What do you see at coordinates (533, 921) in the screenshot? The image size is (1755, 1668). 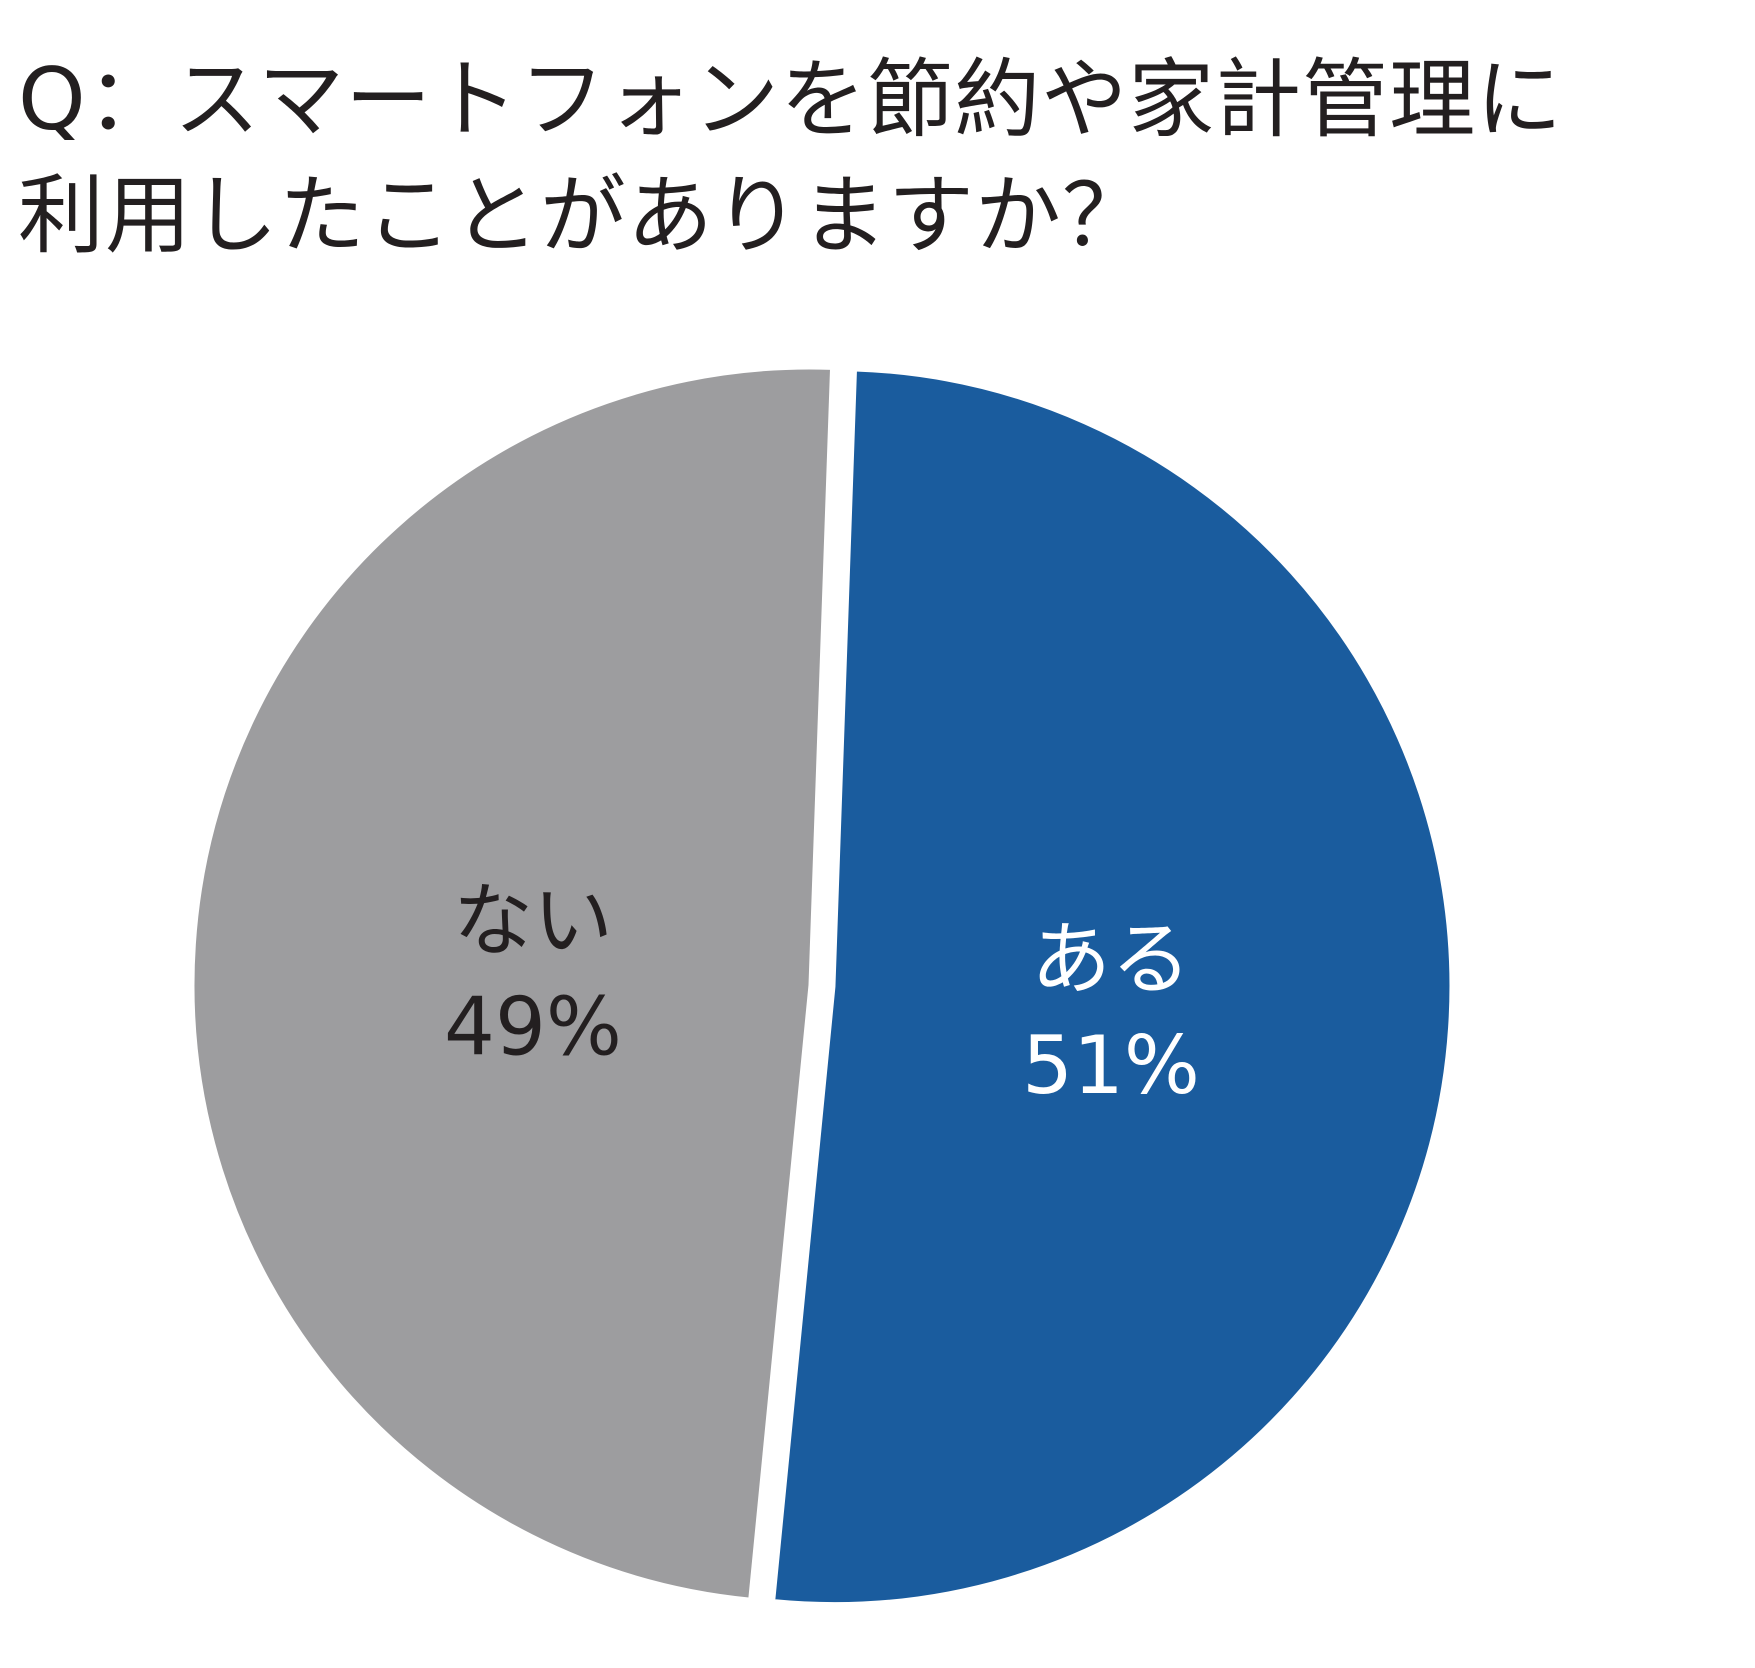 I see `slice-name-label: ない` at bounding box center [533, 921].